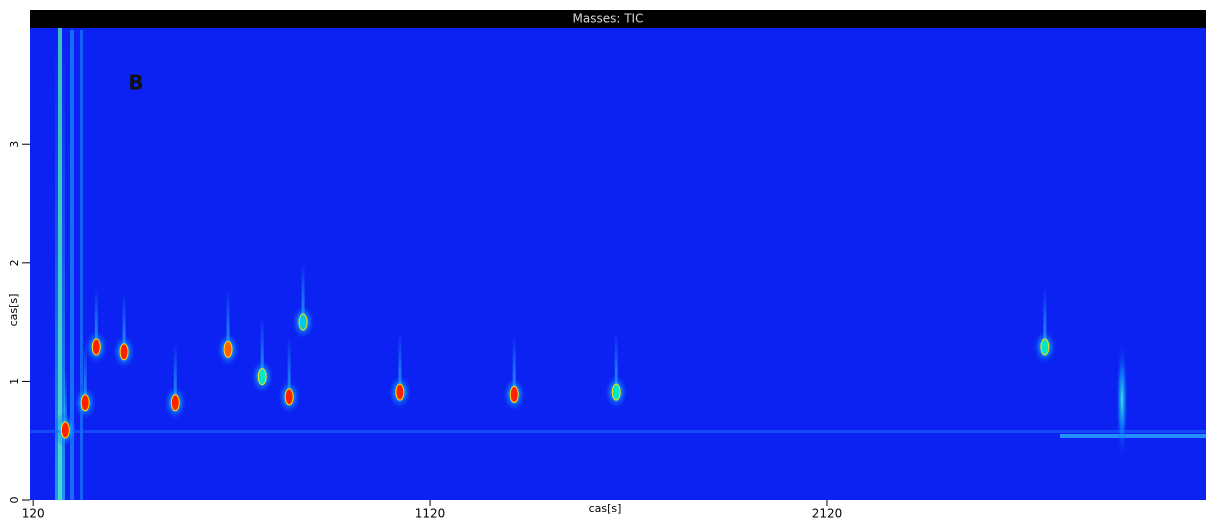  I want to click on y-tick-label: 3, so click(14, 144).